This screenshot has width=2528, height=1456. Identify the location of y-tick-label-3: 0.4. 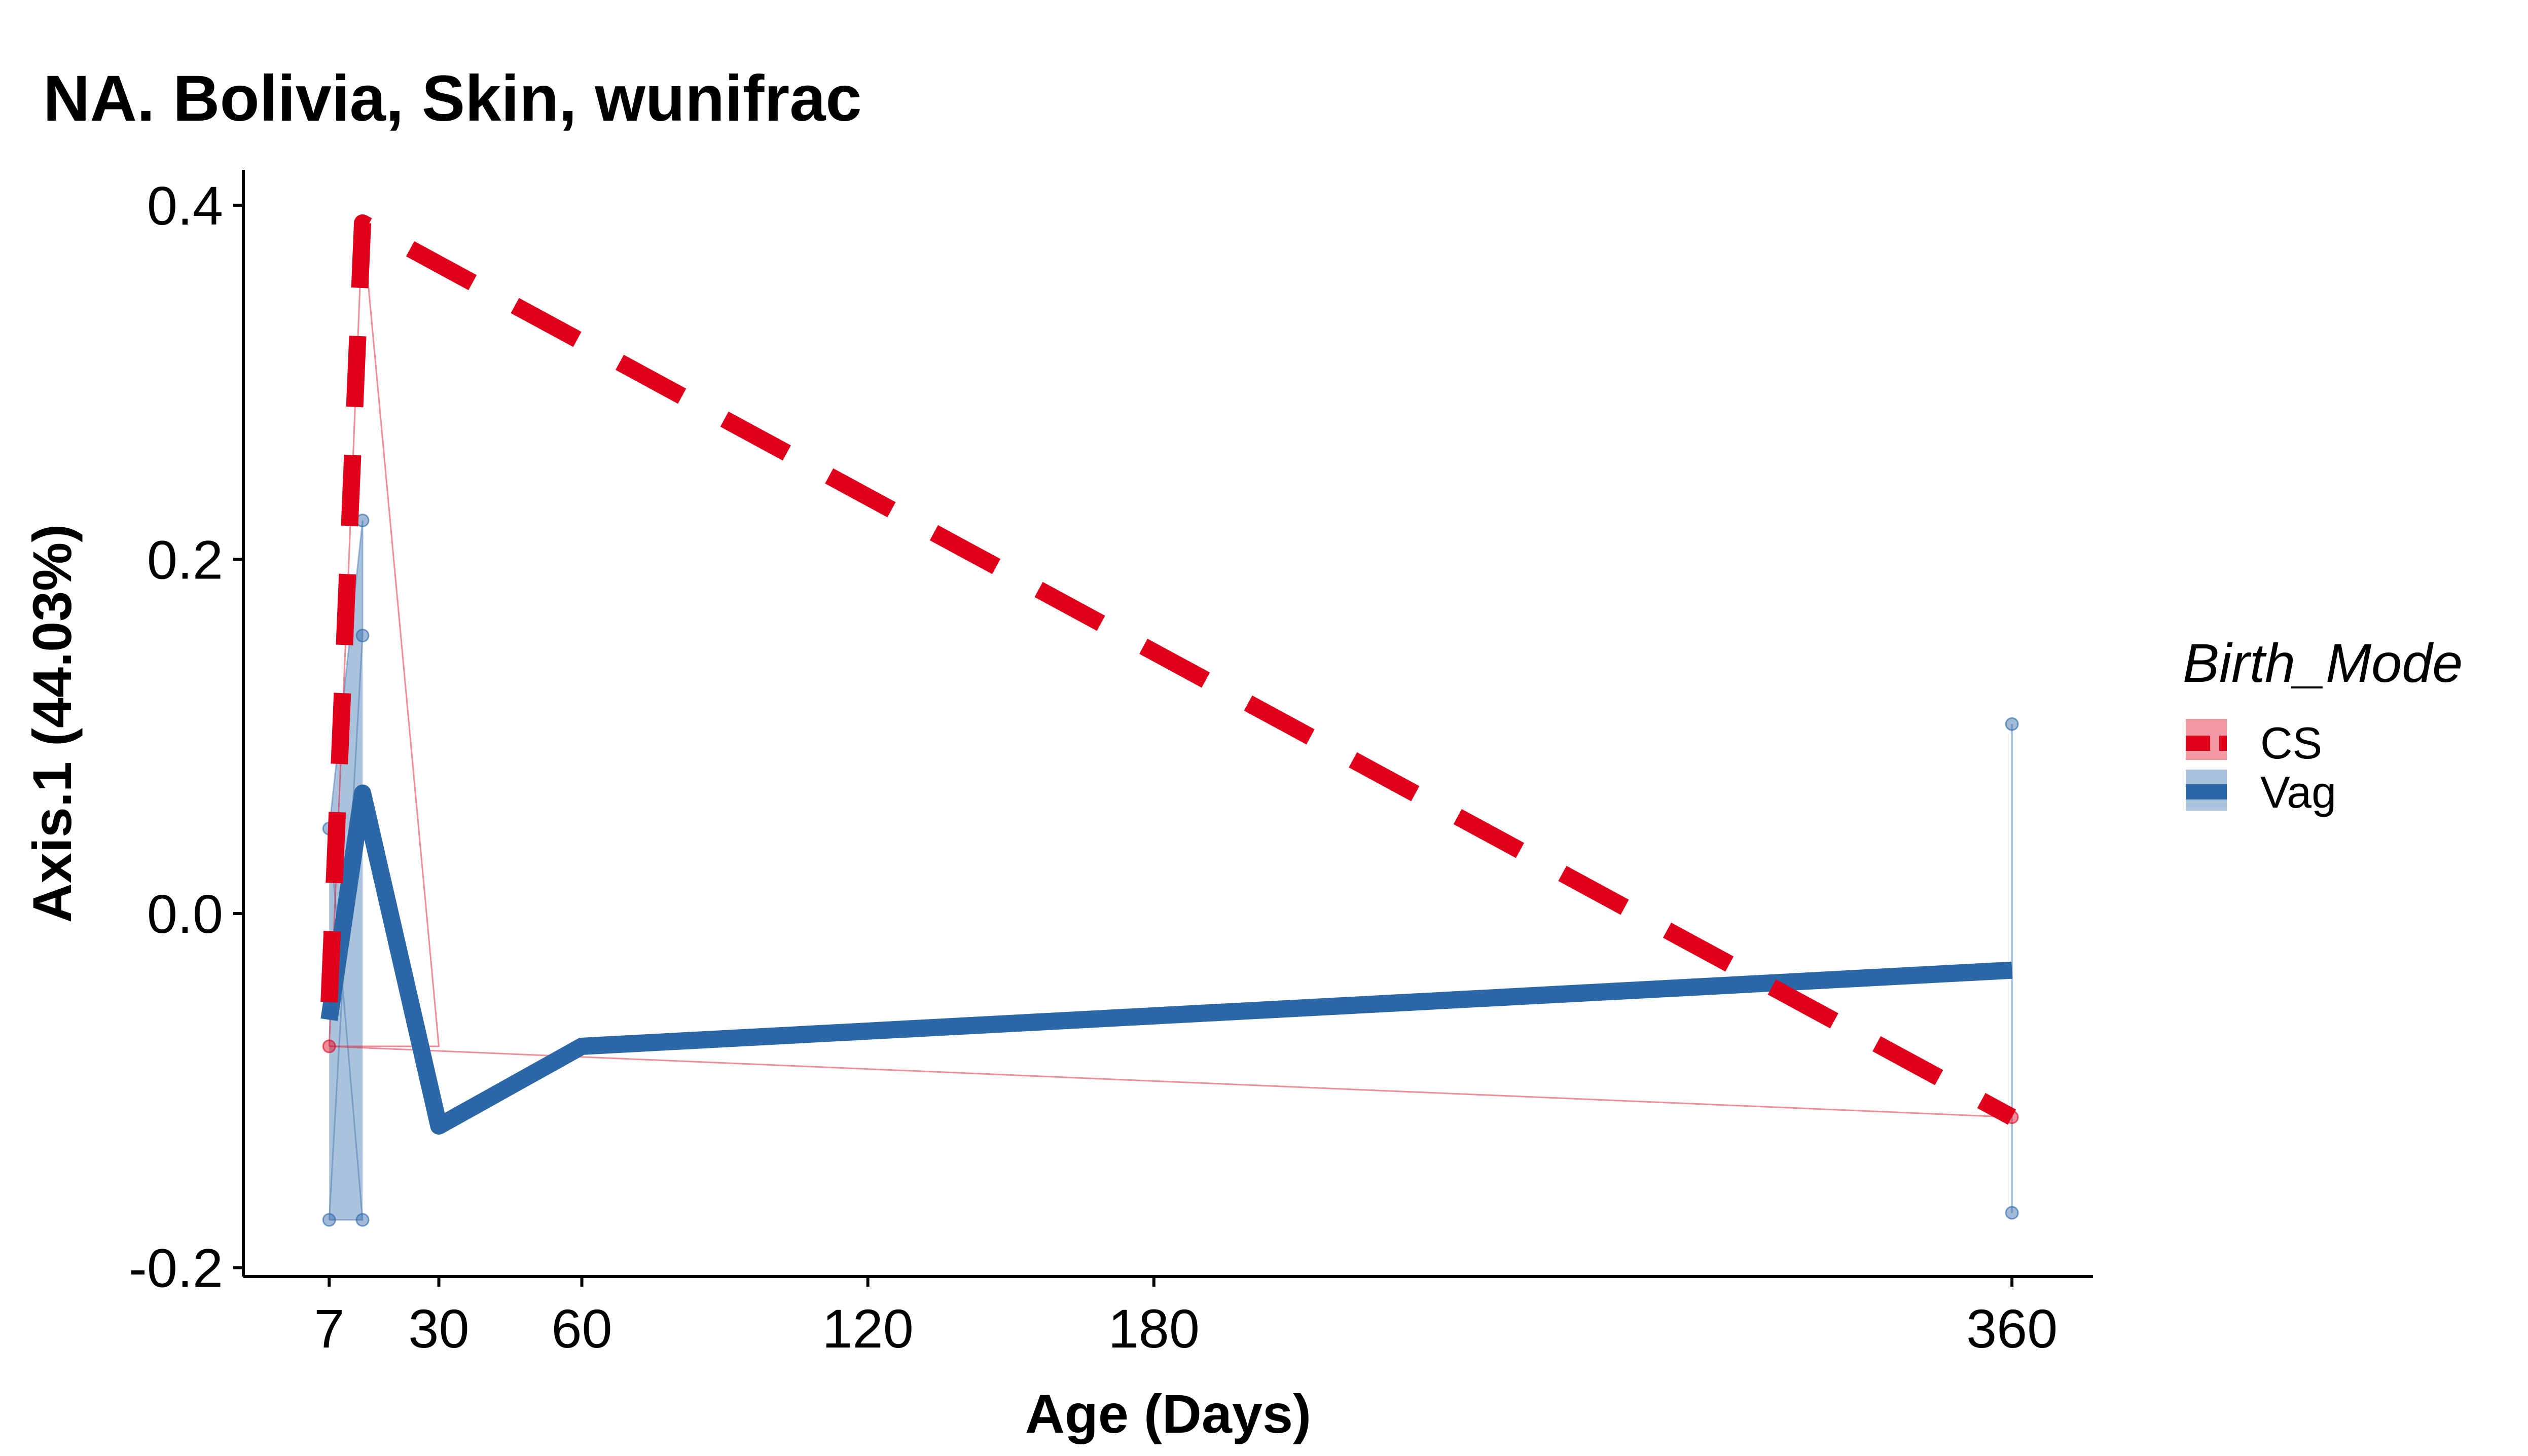
(185, 205).